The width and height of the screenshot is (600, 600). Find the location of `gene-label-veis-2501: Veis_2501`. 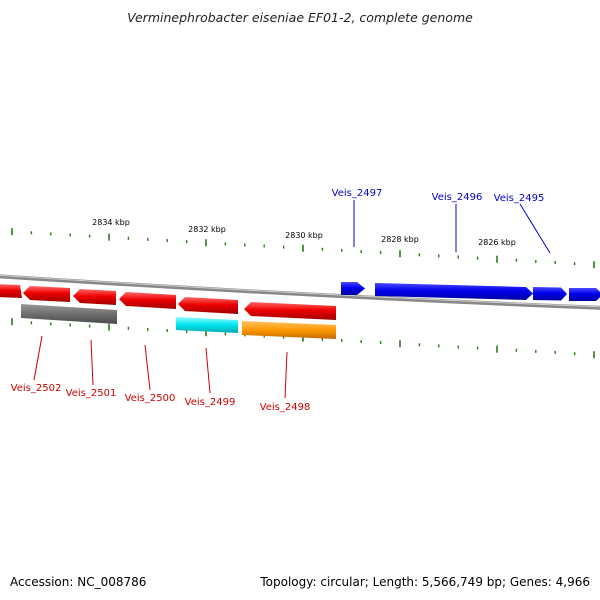

gene-label-veis-2501: Veis_2501 is located at coordinates (91, 393).